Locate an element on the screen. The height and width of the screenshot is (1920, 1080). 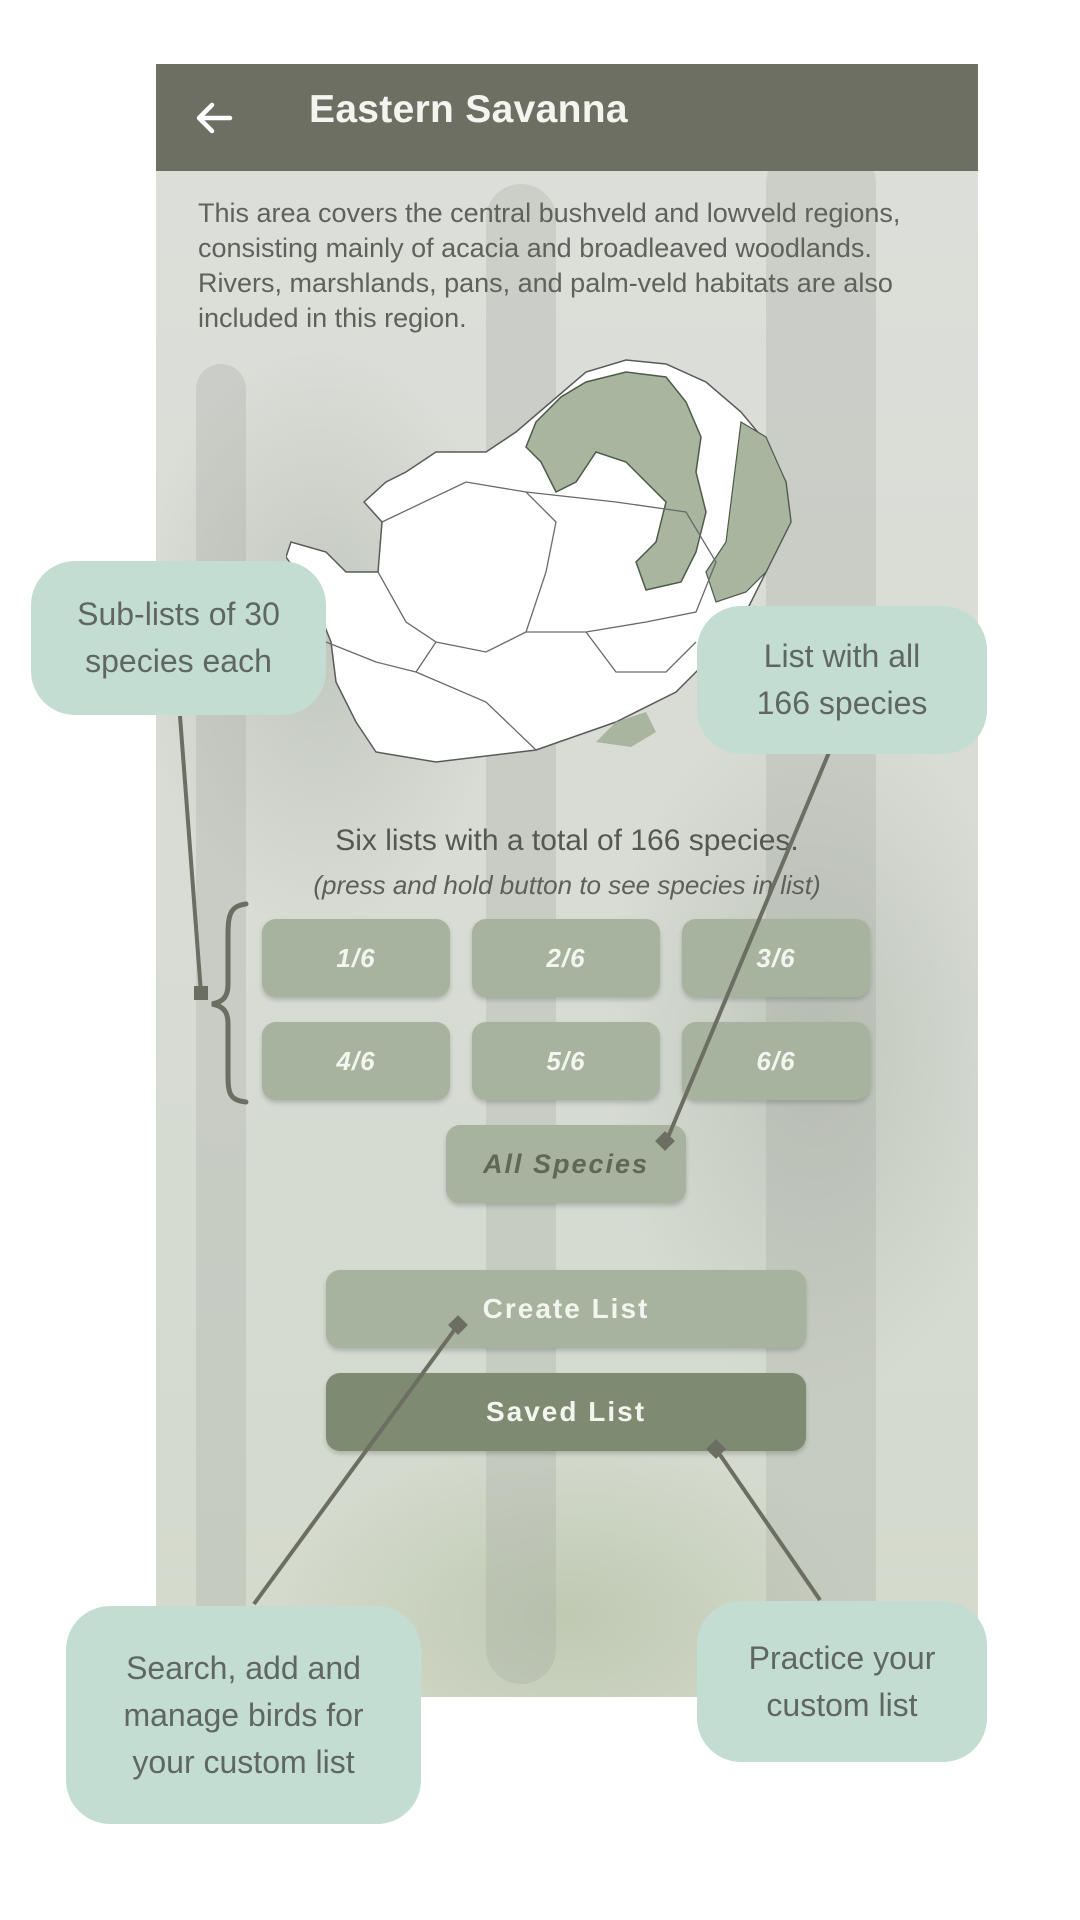
species-summary: Six lists with a total of 166 species. is located at coordinates (567, 840).